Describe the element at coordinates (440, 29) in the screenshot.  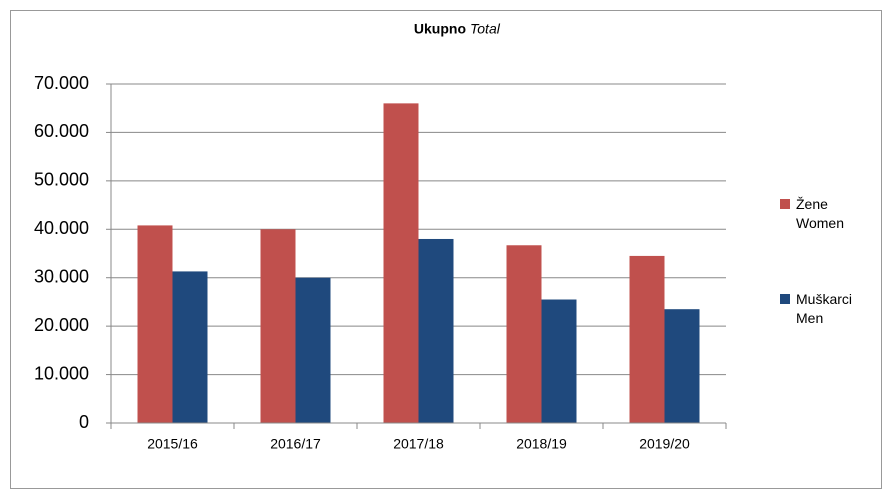
I see `chart-title: Ukupno` at that location.